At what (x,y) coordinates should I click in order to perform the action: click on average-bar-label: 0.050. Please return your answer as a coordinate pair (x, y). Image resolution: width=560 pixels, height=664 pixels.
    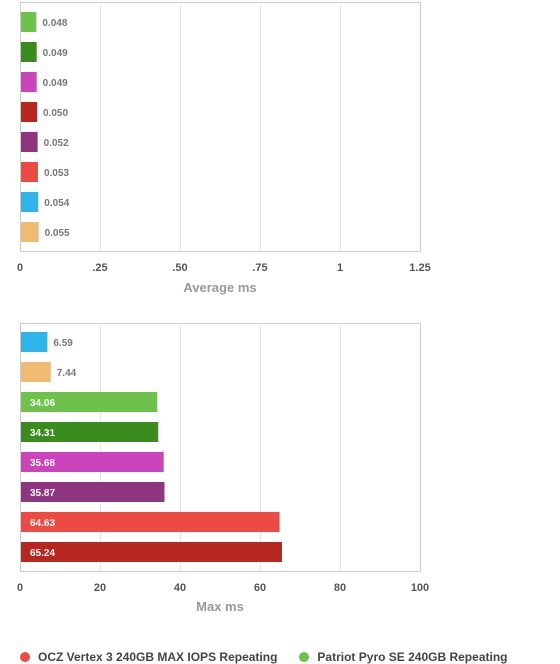
    Looking at the image, I should click on (55, 113).